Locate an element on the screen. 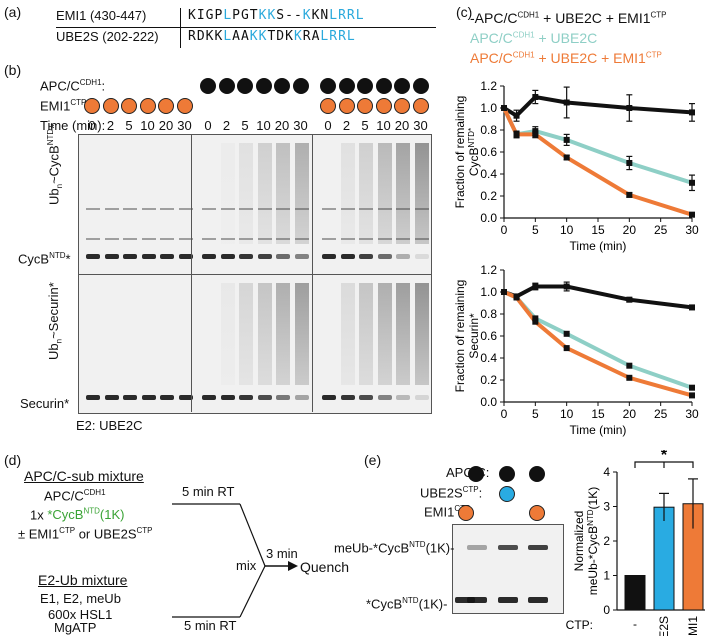  gel-b-bottom is located at coordinates (255, 344).